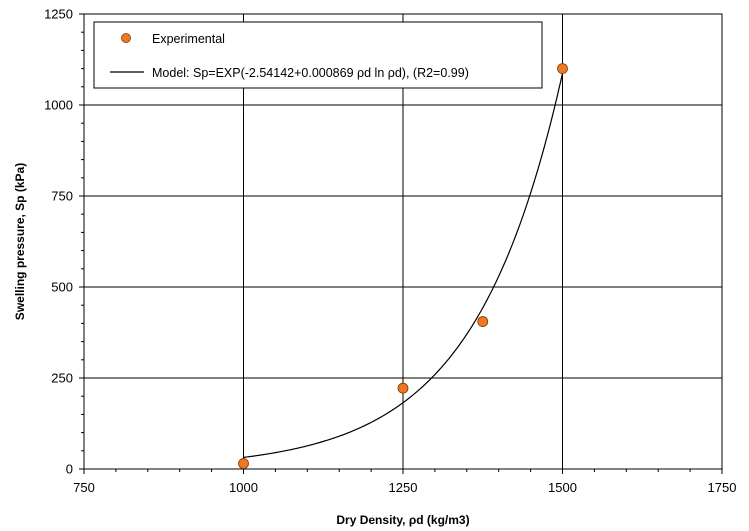 This screenshot has height=531, width=749. What do you see at coordinates (84, 487) in the screenshot?
I see `x-tick-label: 750` at bounding box center [84, 487].